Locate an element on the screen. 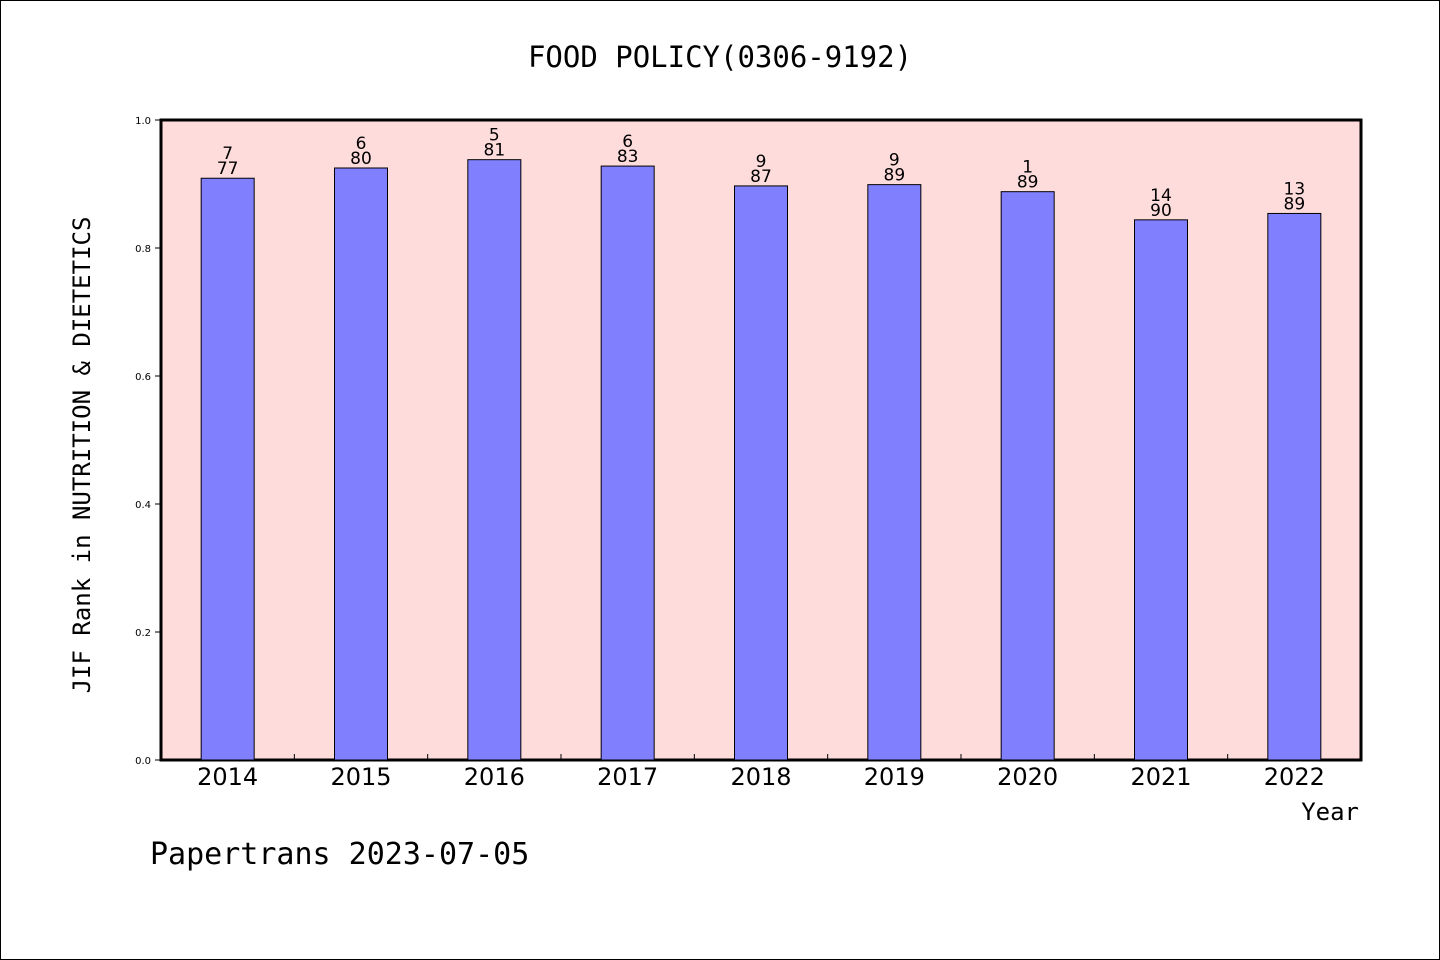 The height and width of the screenshot is (960, 1440). x-tick-label: 2022 is located at coordinates (1294, 777).